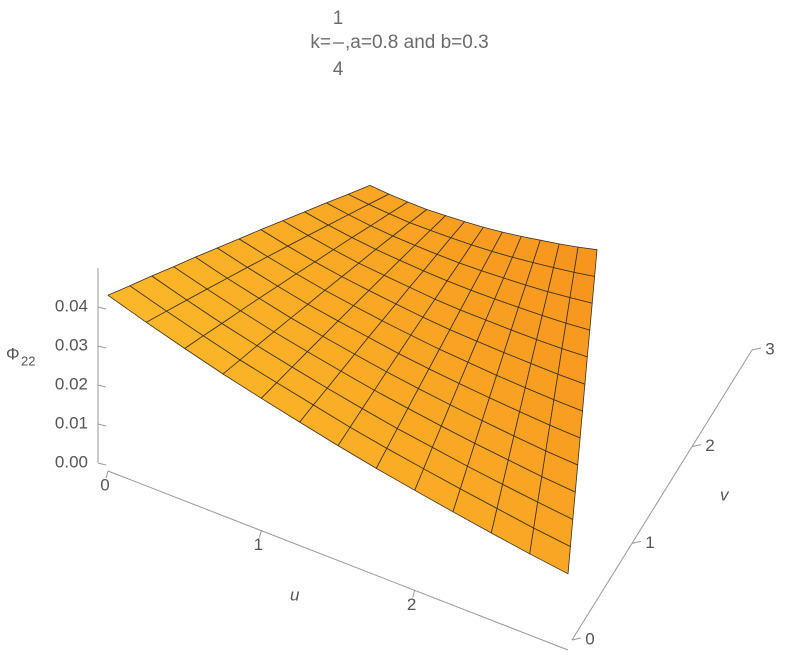 The image size is (790, 663). I want to click on z-label-symbol: Φ, so click(13, 353).